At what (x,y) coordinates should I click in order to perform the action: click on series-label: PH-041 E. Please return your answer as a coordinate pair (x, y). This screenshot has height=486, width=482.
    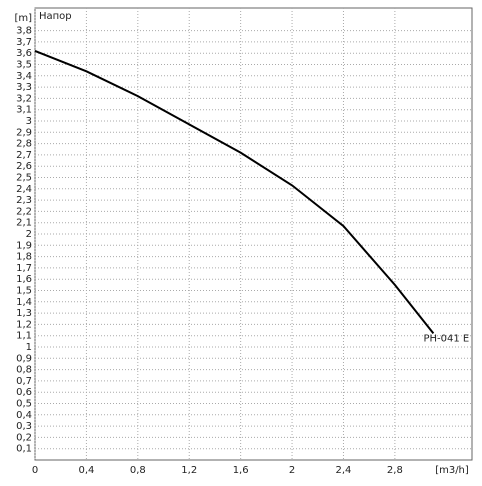
    Looking at the image, I should click on (446, 338).